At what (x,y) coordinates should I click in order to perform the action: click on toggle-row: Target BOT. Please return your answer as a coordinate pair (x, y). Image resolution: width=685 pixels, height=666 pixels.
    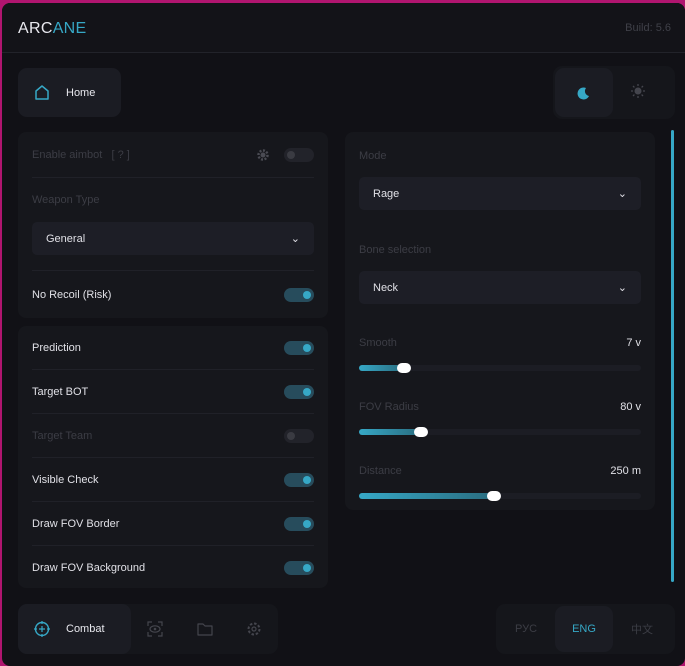
    Looking at the image, I should click on (173, 392).